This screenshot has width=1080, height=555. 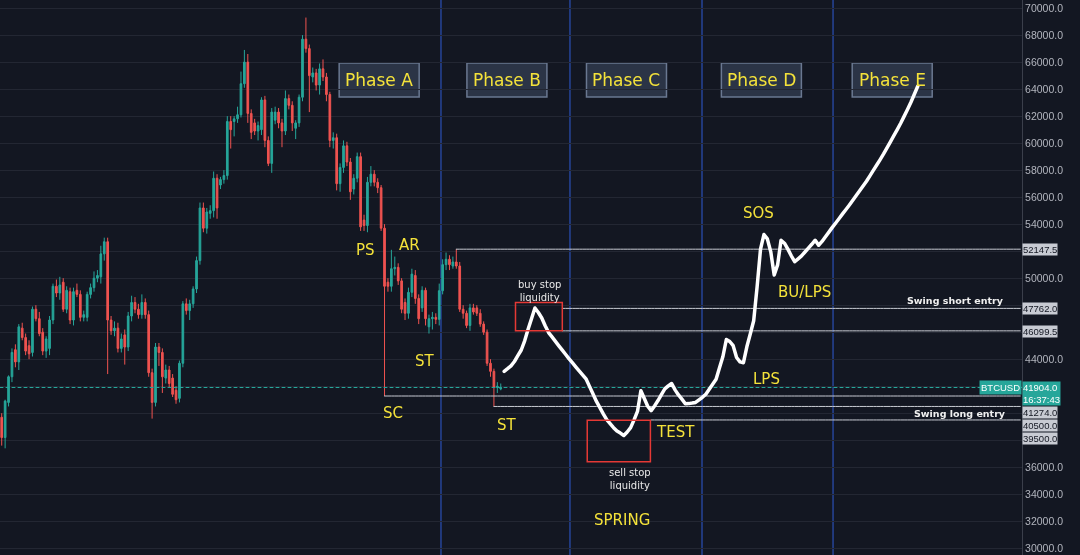 I want to click on annotation: SOS, so click(x=758, y=213).